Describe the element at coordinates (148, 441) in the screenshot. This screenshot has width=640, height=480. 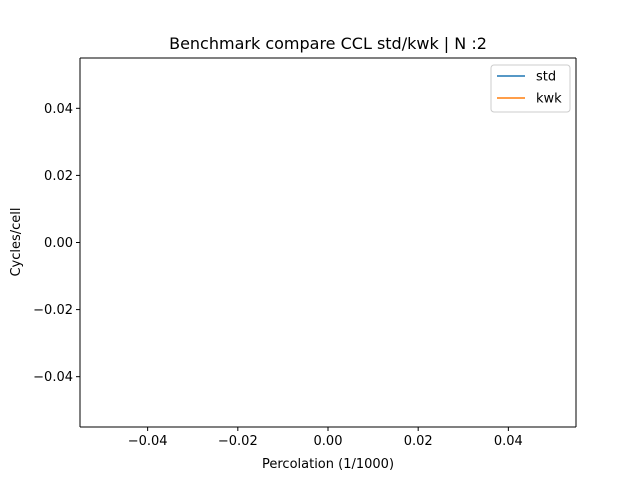
I see `x-tick-label: −0.04` at that location.